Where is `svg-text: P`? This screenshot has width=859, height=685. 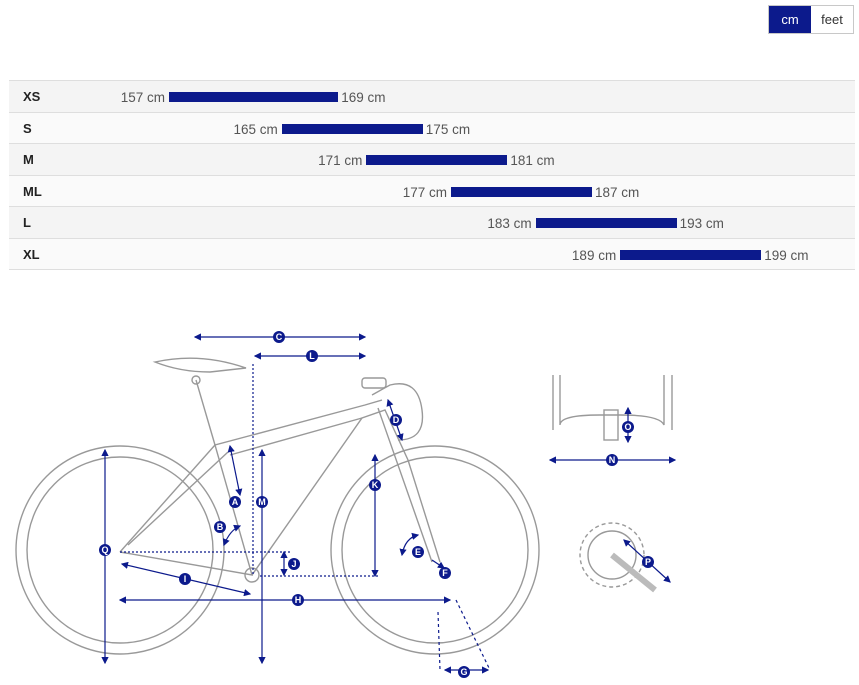
svg-text: P is located at coordinates (648, 562).